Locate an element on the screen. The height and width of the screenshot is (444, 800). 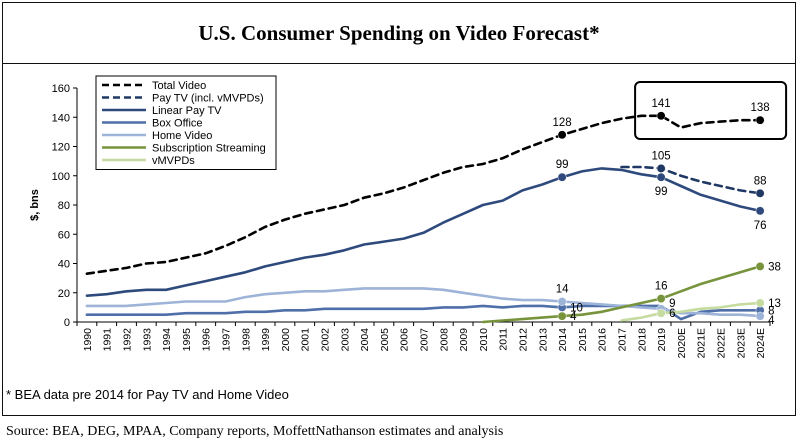
x-tick-label: 2003 is located at coordinates (345, 340).